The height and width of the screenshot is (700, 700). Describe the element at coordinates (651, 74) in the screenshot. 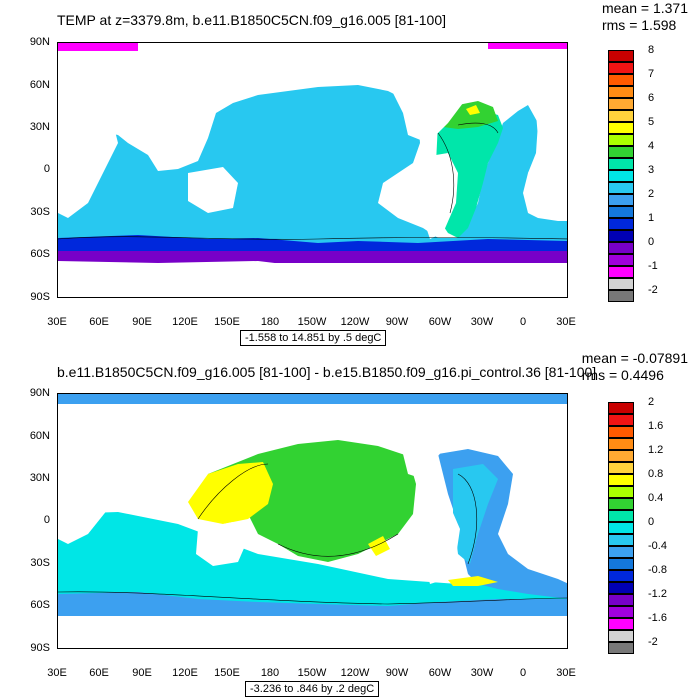

I see `colorbar-label: 7` at that location.